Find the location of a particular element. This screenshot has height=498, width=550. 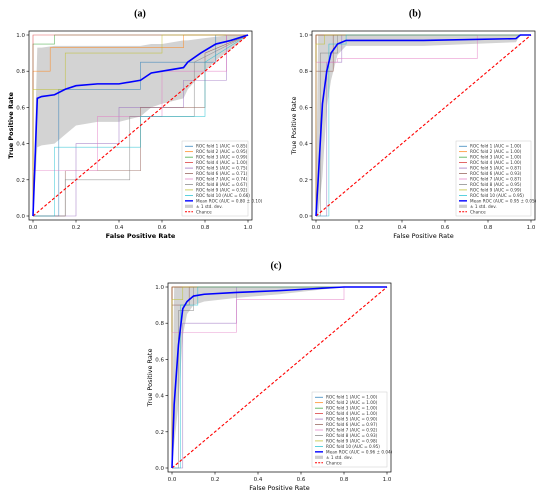

legend-entry-label: ROC fold 2 (AUC = 0.95) is located at coordinates (222, 151).